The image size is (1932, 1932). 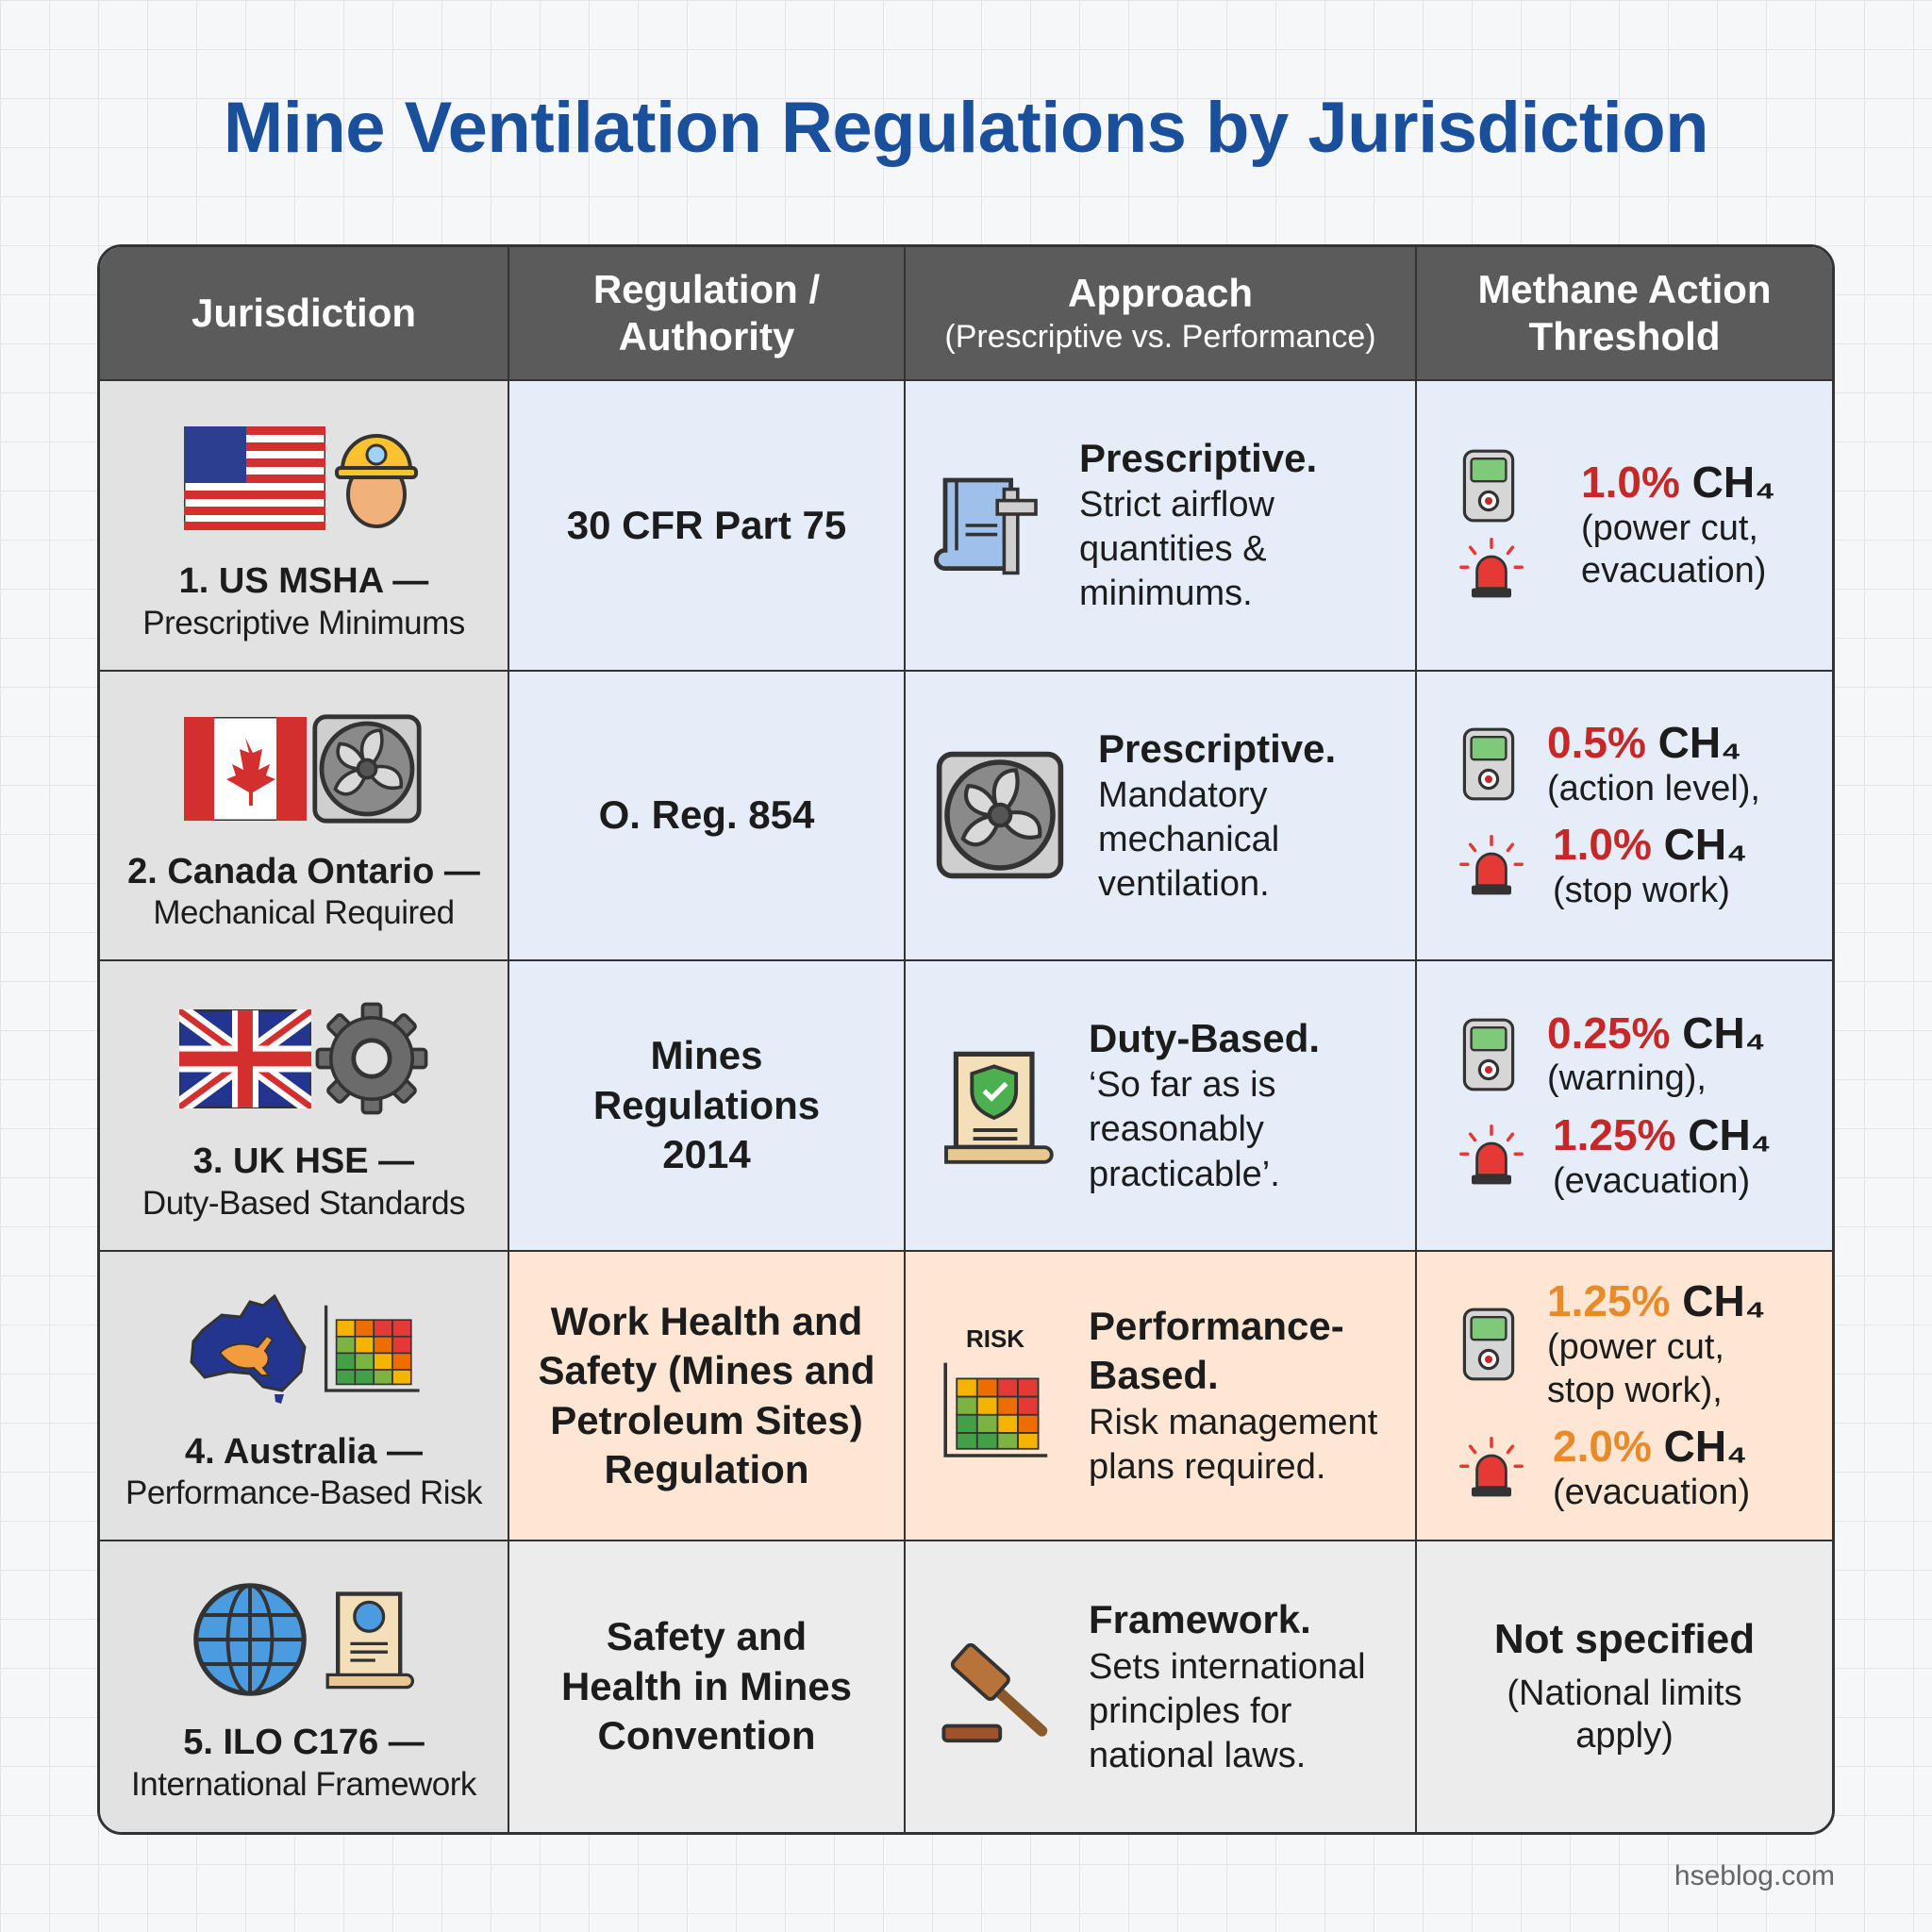 I want to click on threshold-note: (power cut, evacuation), so click(x=1674, y=550).